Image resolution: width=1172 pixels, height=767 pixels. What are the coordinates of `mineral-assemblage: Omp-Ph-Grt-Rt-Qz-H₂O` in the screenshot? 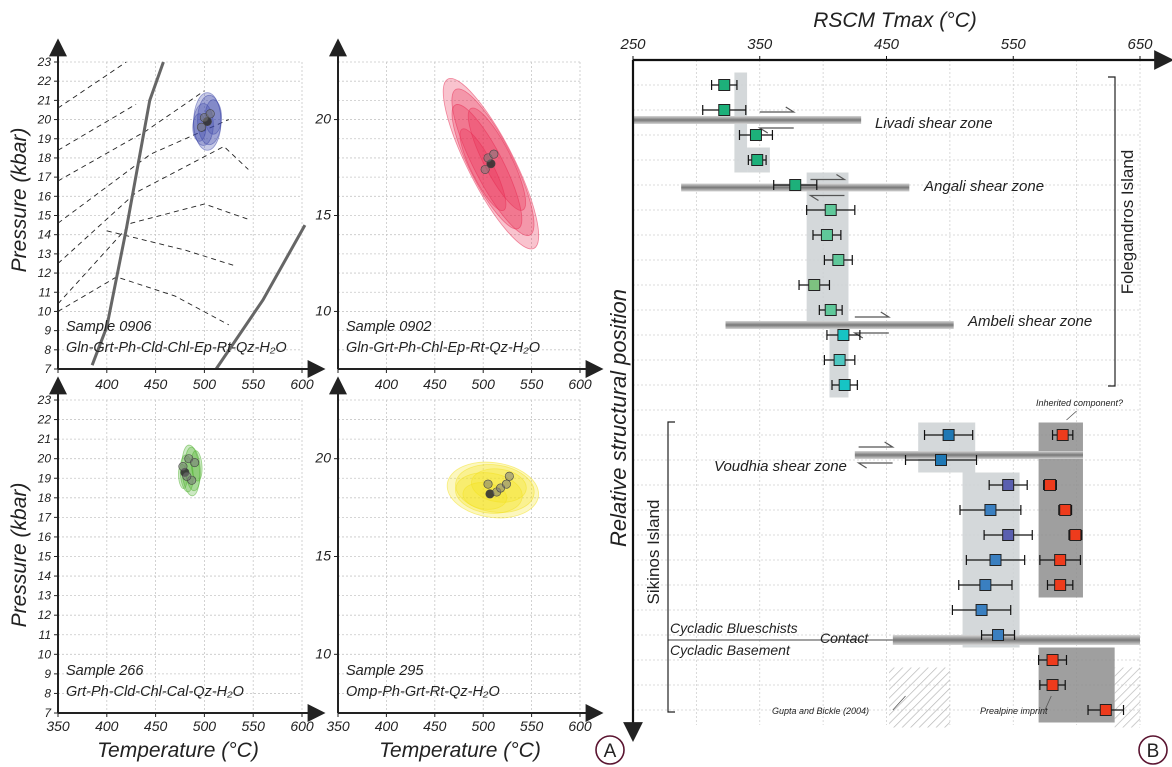 It's located at (423, 692).